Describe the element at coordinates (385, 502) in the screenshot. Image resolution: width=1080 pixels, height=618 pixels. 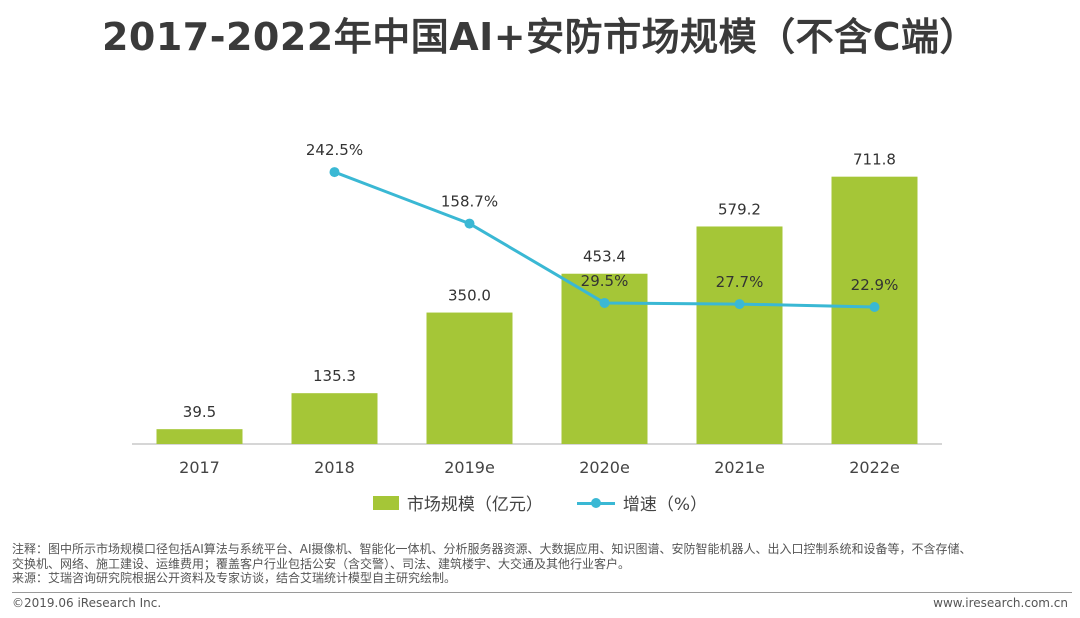
I see `legend-bar-swatch` at that location.